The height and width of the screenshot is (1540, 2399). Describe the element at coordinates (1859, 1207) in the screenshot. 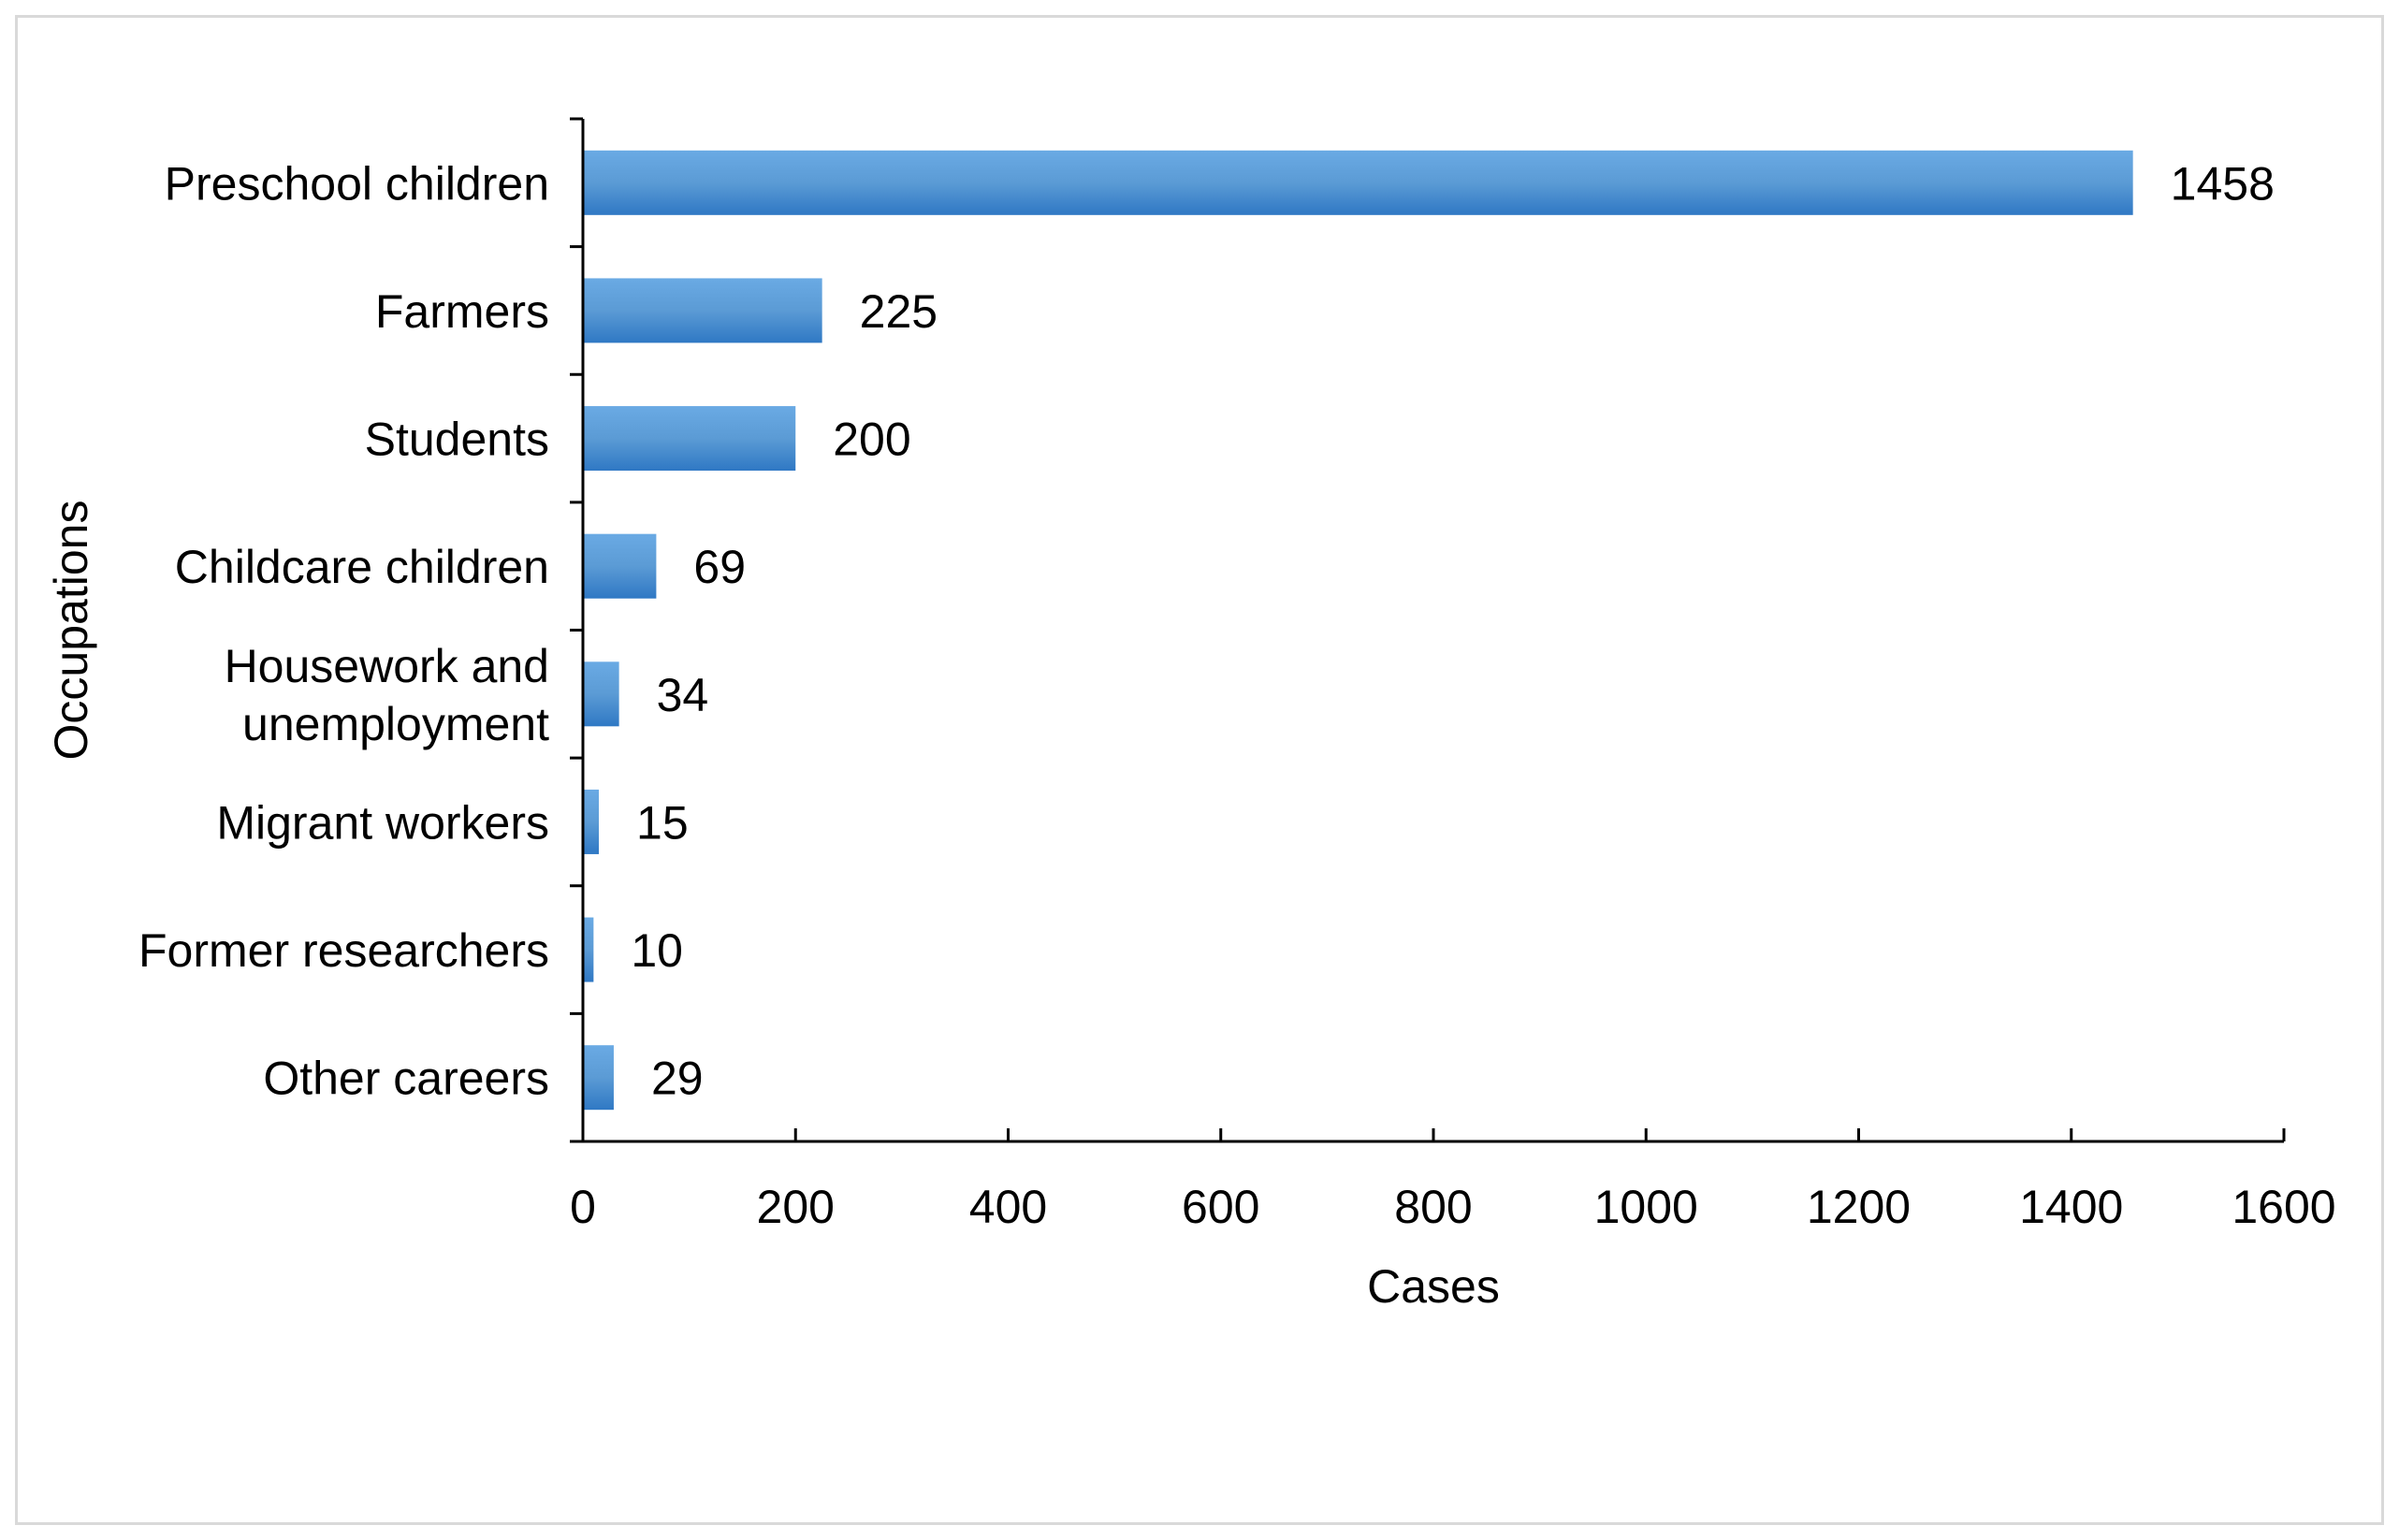

I see `x-tick-label: 1200` at that location.